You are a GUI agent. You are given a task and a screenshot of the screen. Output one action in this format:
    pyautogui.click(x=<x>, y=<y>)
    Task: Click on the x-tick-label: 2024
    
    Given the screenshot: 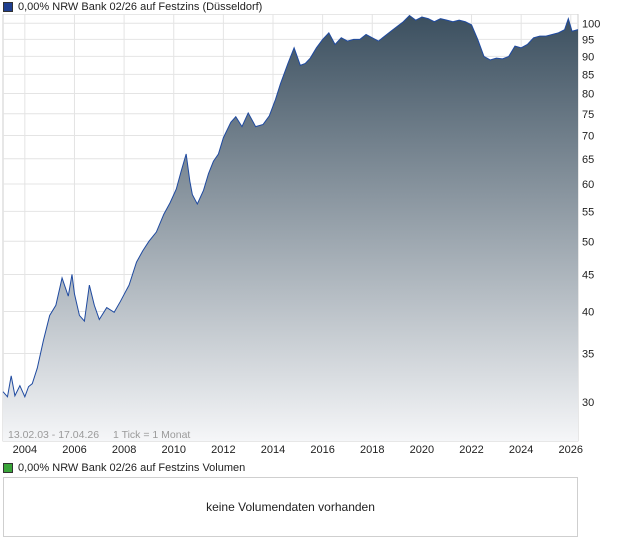 What is the action you would take?
    pyautogui.click(x=521, y=450)
    